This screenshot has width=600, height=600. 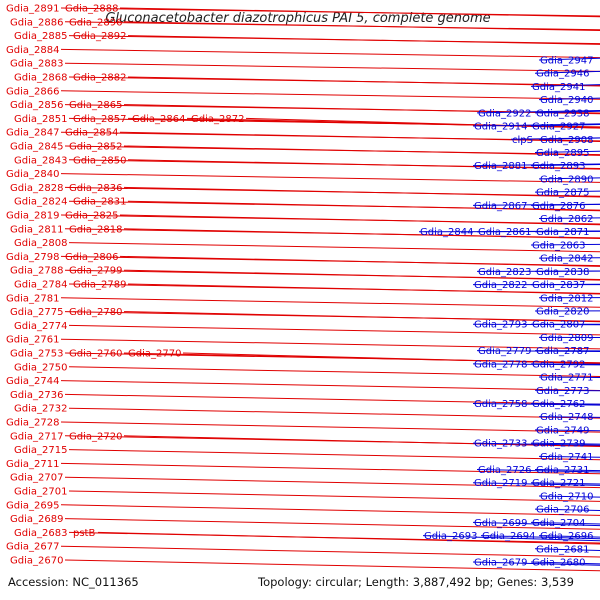 I want to click on gene-label-reverse: Gdia_2680, so click(x=558, y=563).